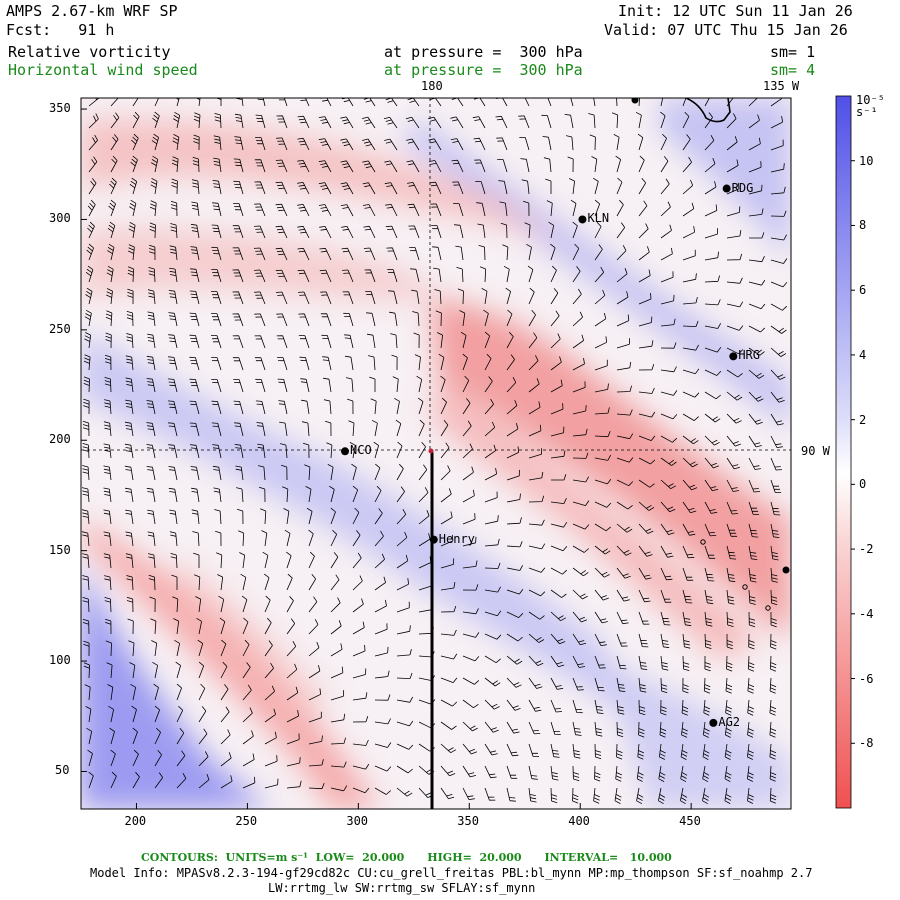 The image size is (900, 900). I want to click on colorbar-tick-label: -4, so click(866, 613).